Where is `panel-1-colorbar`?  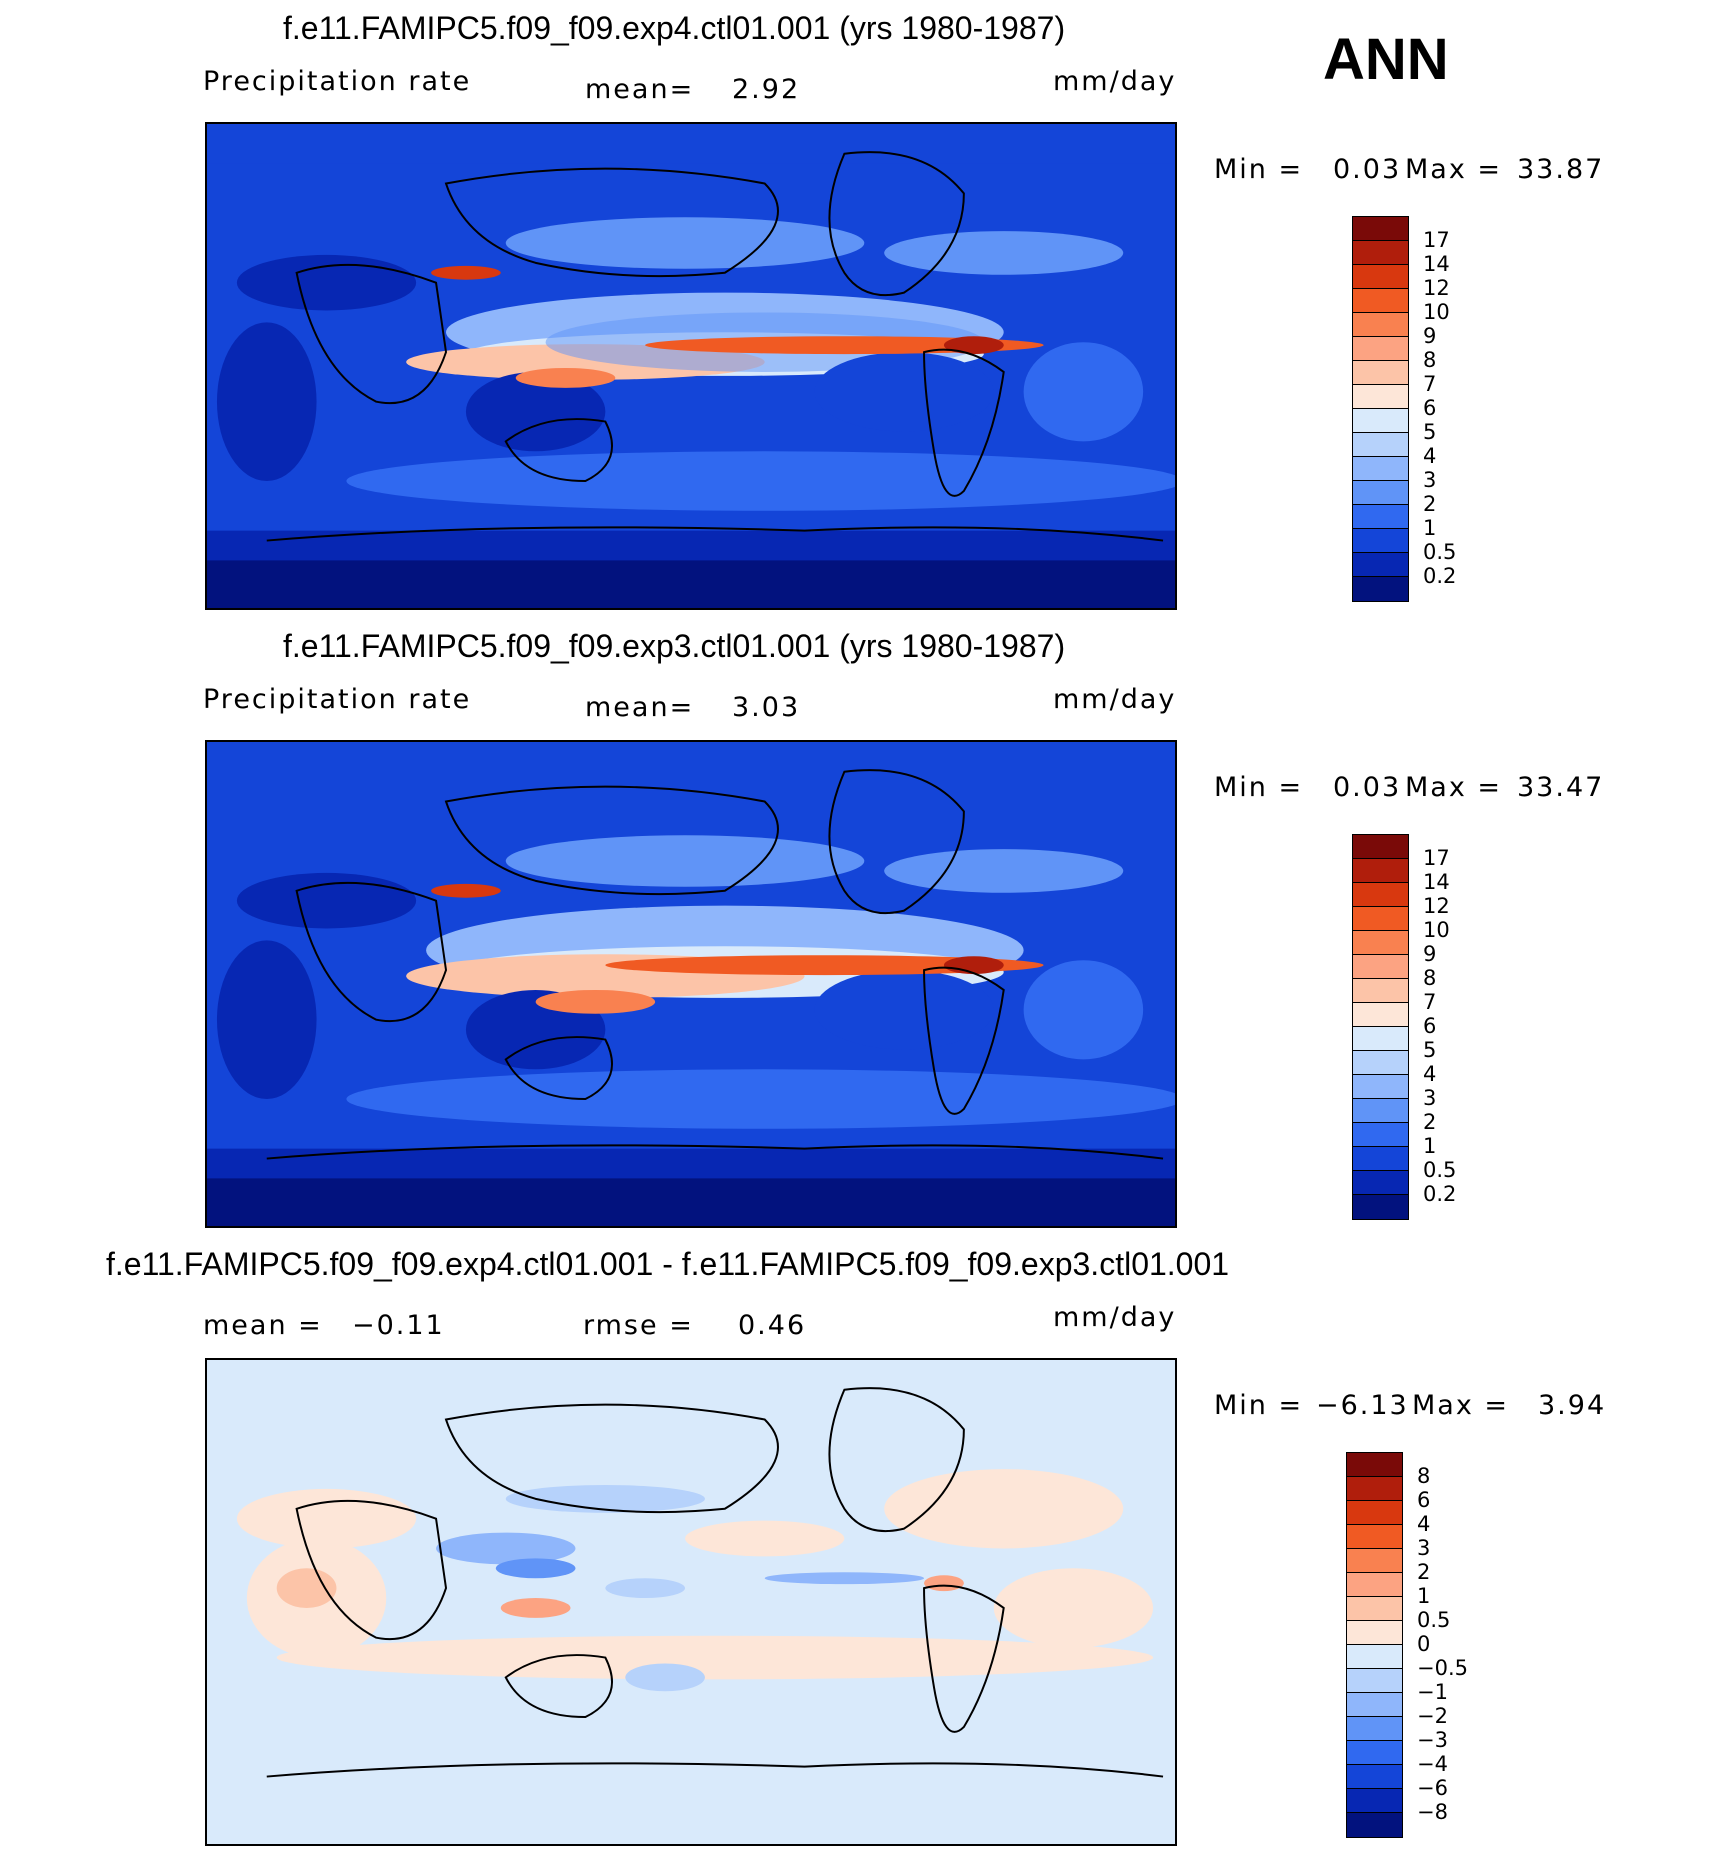 panel-1-colorbar is located at coordinates (1380, 409).